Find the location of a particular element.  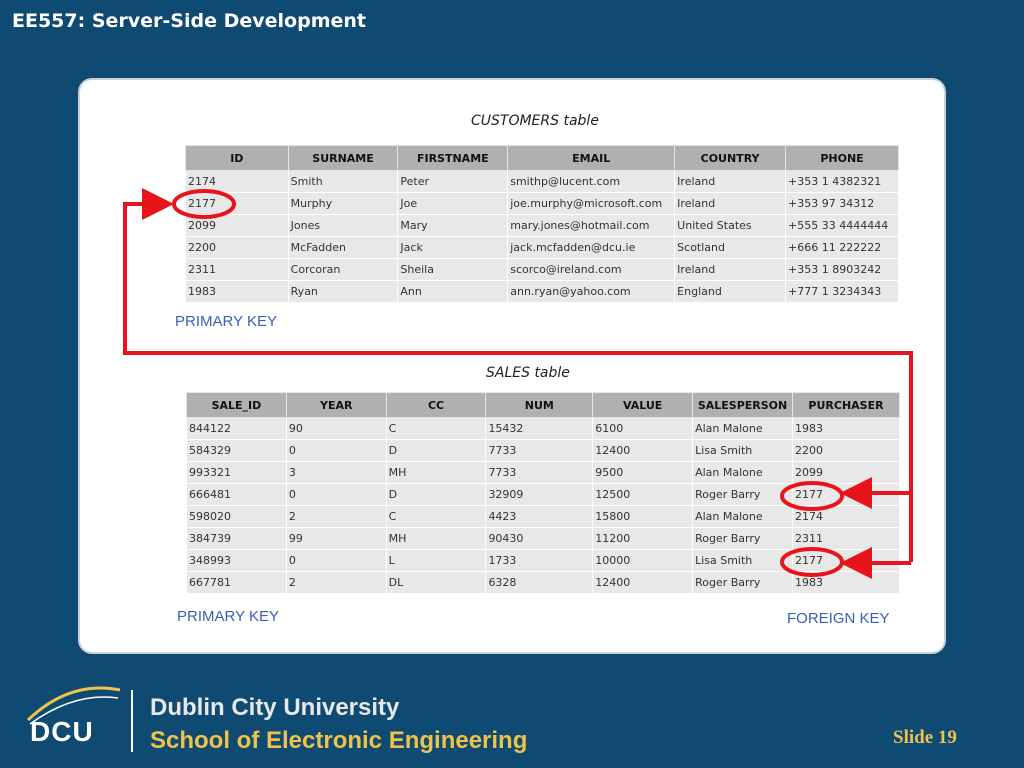

table-row: 993321 3 MH 7733 9500 Alan Malone 2099 is located at coordinates (543, 472).